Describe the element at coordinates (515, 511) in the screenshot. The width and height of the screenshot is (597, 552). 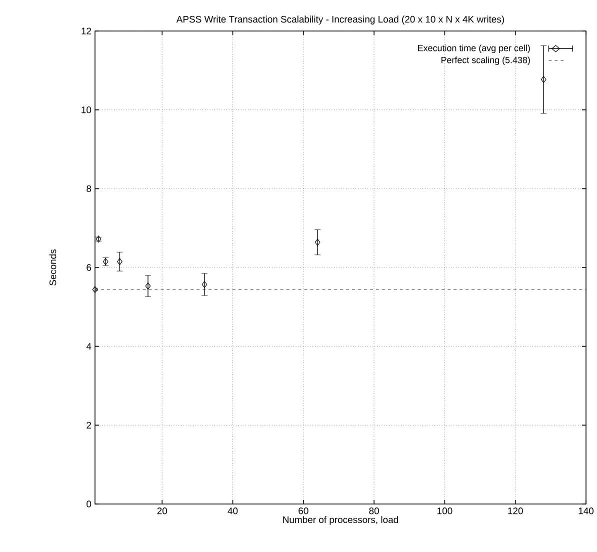
I see `x-tick-label: 120` at that location.